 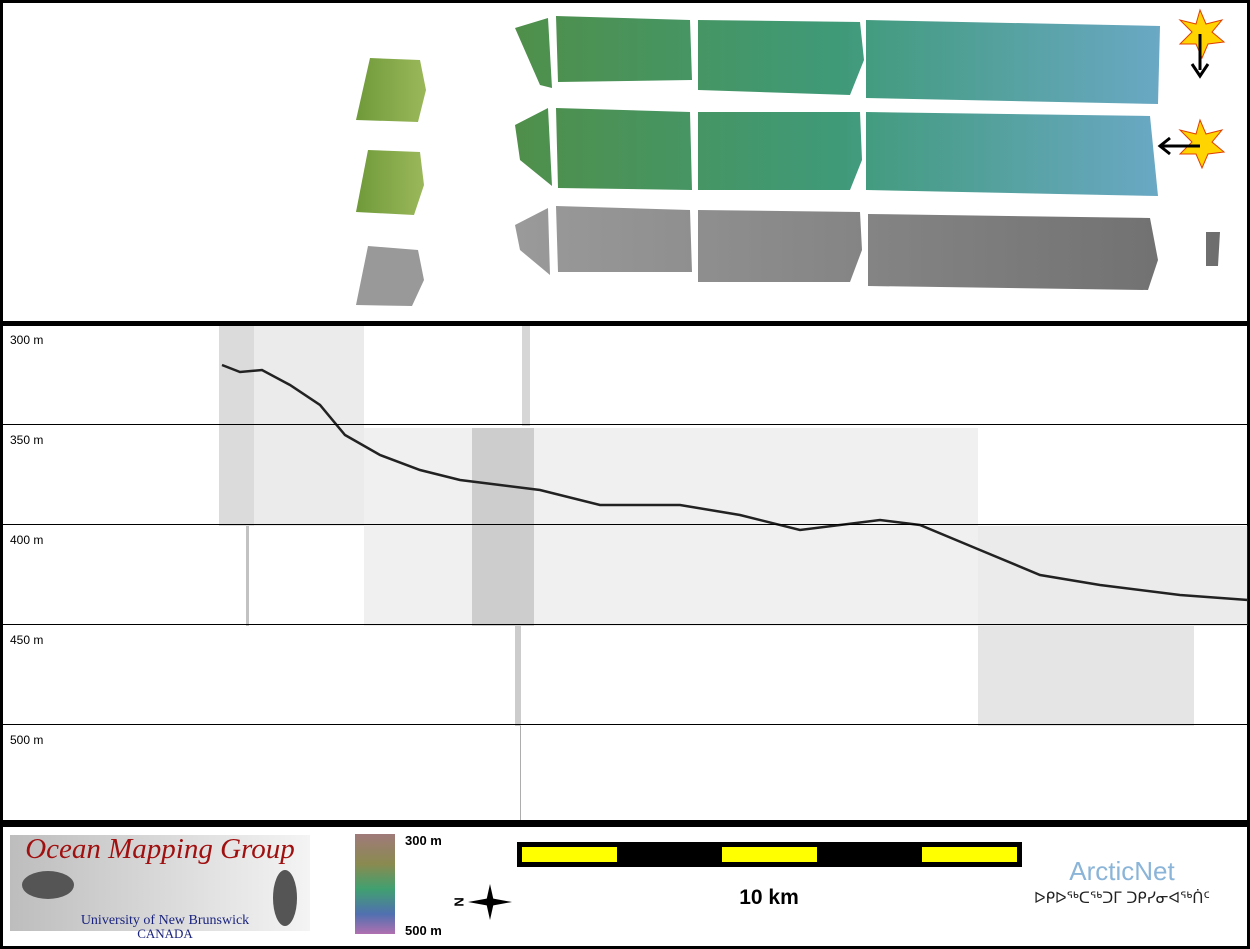 I want to click on depth-label: 500 m, so click(x=26, y=740).